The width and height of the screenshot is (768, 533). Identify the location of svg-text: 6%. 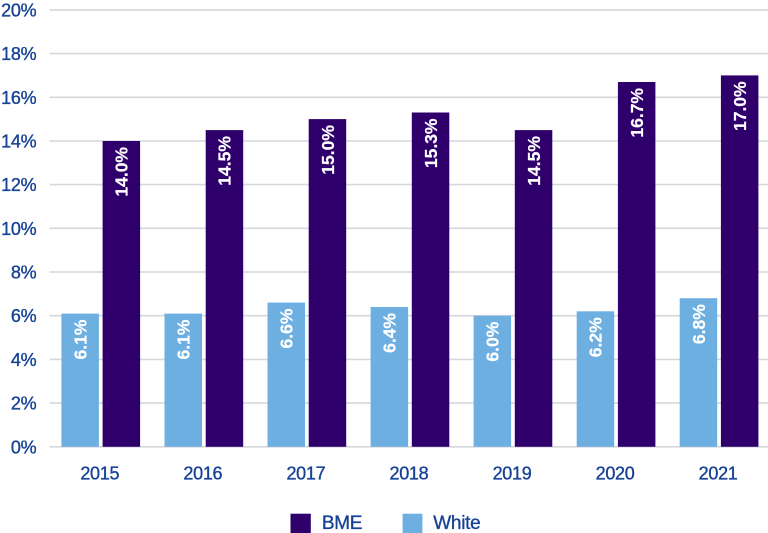
(24, 316).